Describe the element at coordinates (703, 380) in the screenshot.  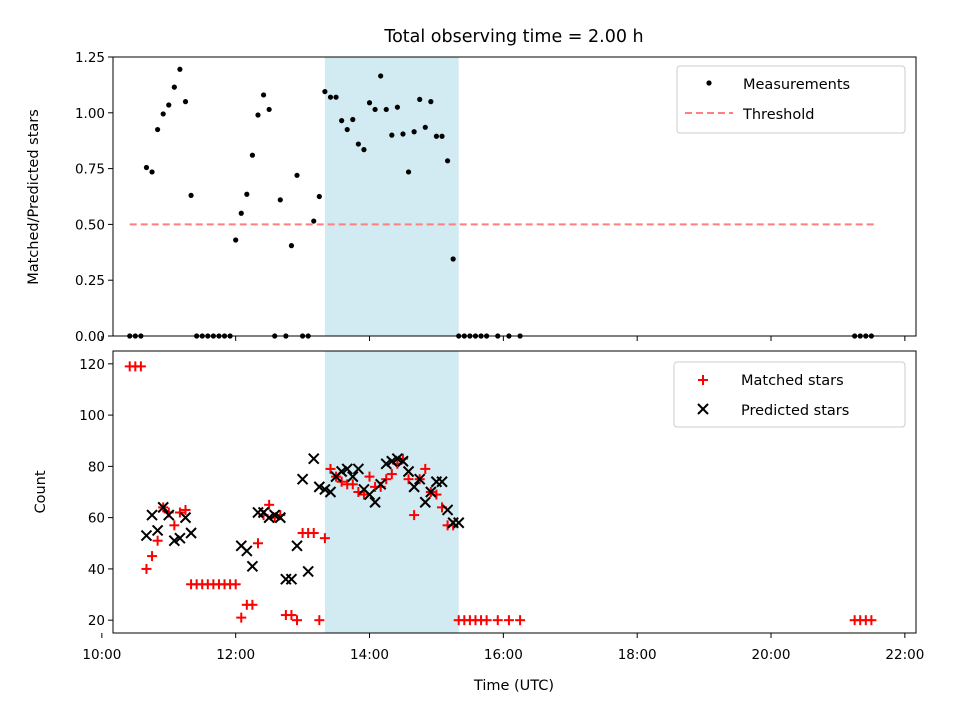
I see `legend-matched-marker` at that location.